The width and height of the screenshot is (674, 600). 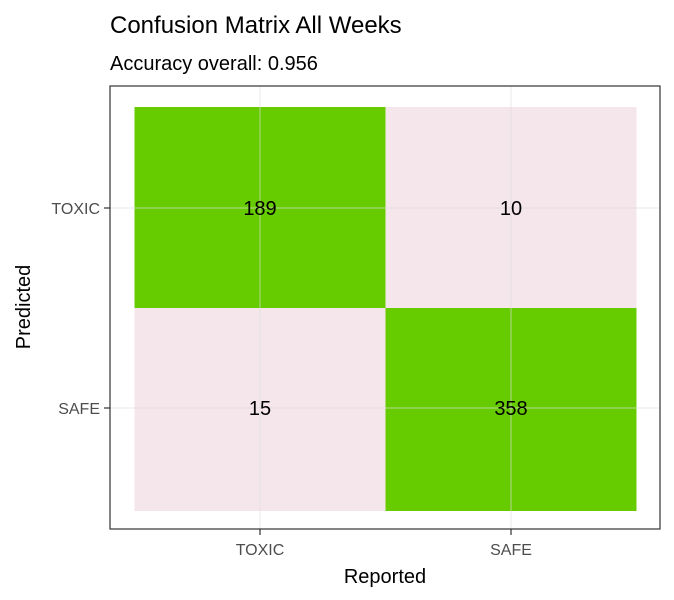 I want to click on chart-title: Confusion Matrix All Weeks, so click(x=256, y=25).